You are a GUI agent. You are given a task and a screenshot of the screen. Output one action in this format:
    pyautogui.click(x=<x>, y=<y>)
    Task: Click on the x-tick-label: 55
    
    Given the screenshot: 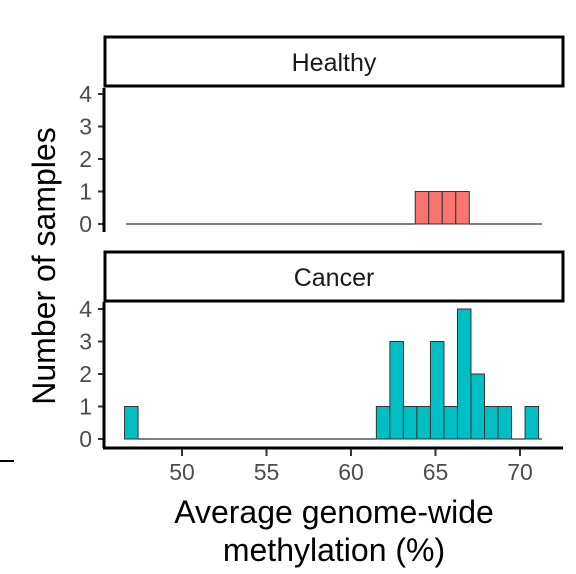 What is the action you would take?
    pyautogui.click(x=267, y=472)
    